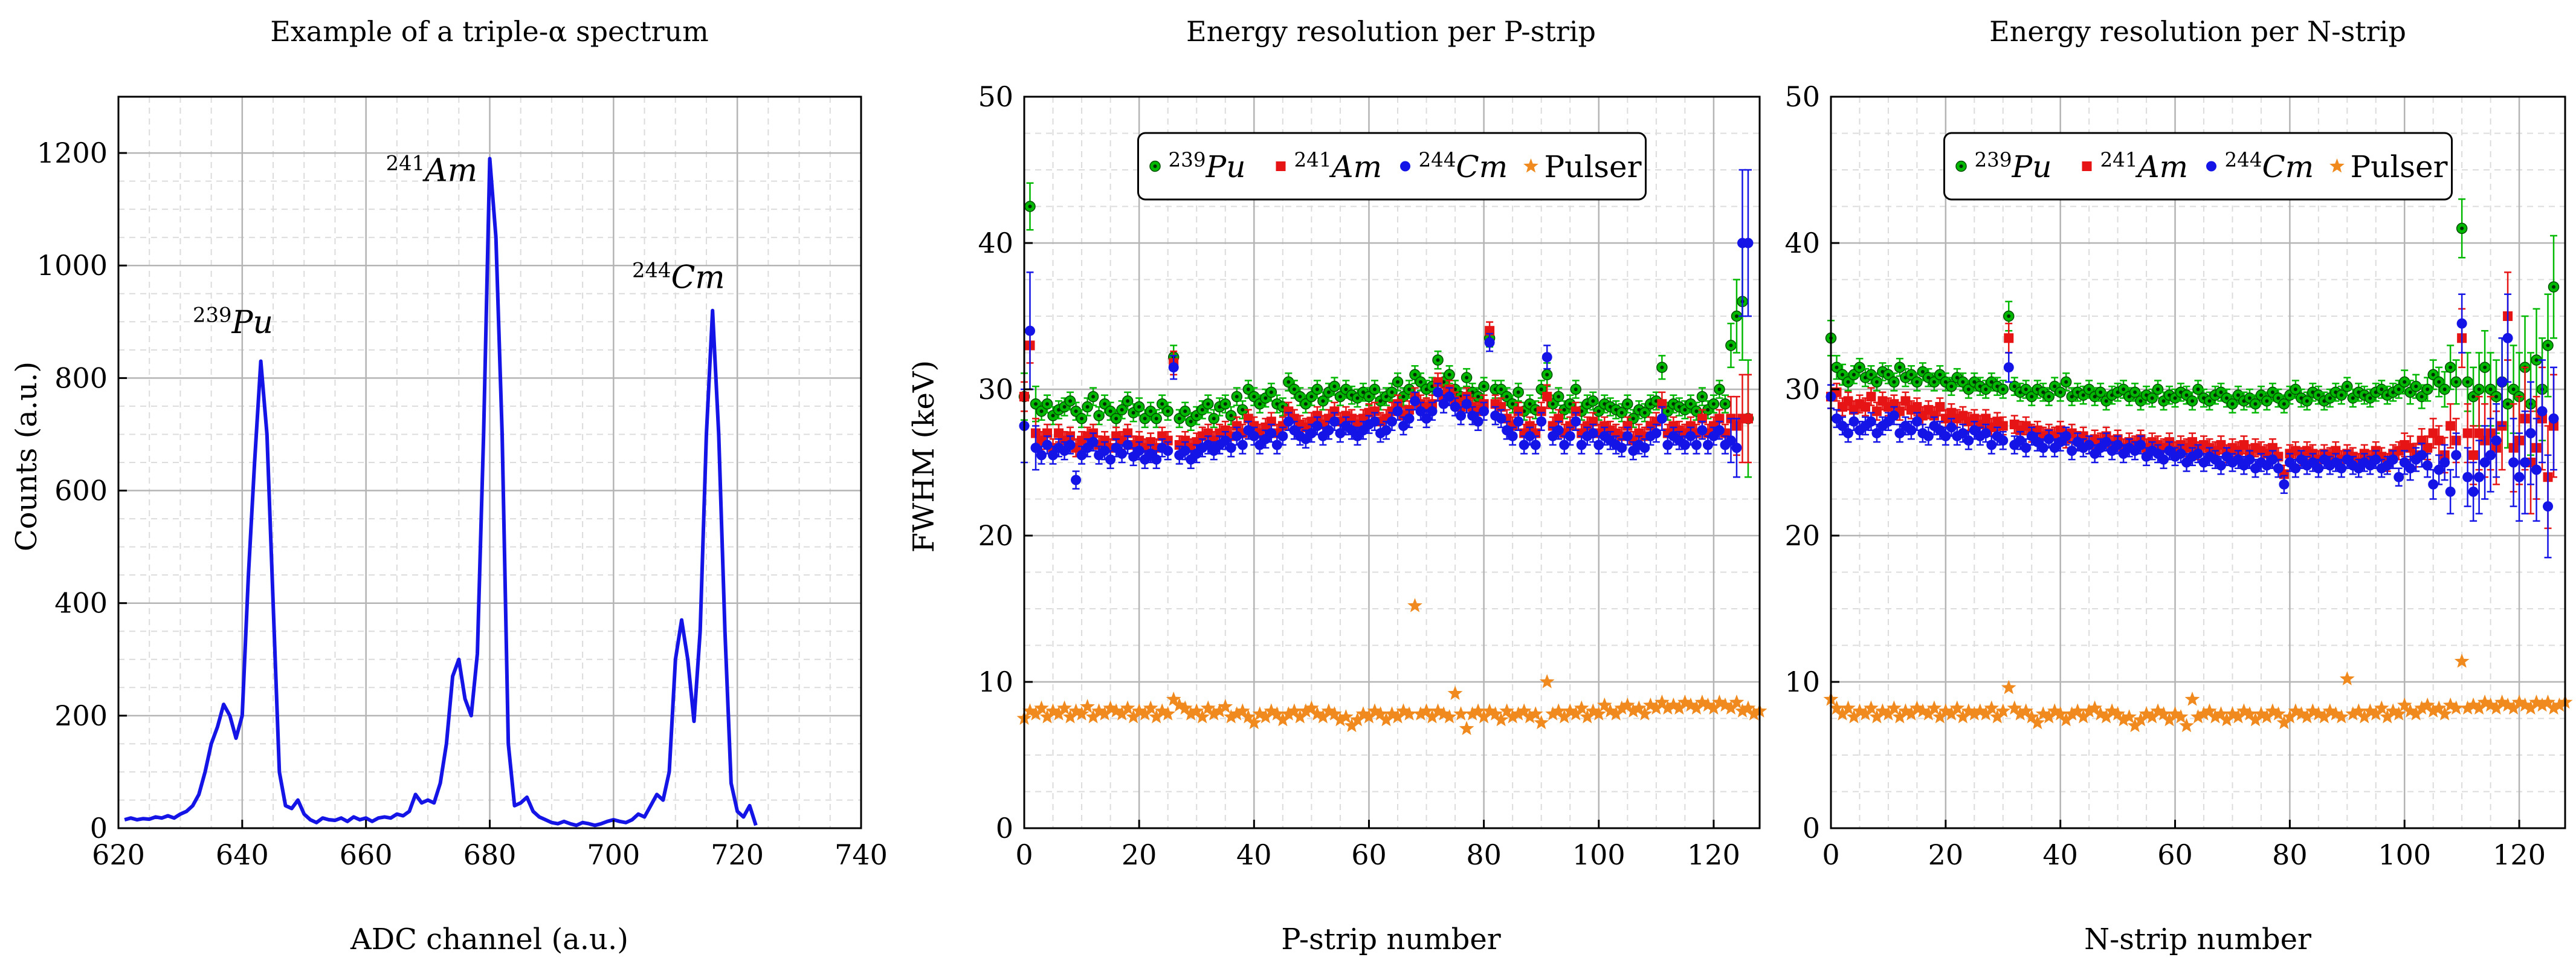  I want to click on legend-label-cm-sup: 244, so click(1437, 160).